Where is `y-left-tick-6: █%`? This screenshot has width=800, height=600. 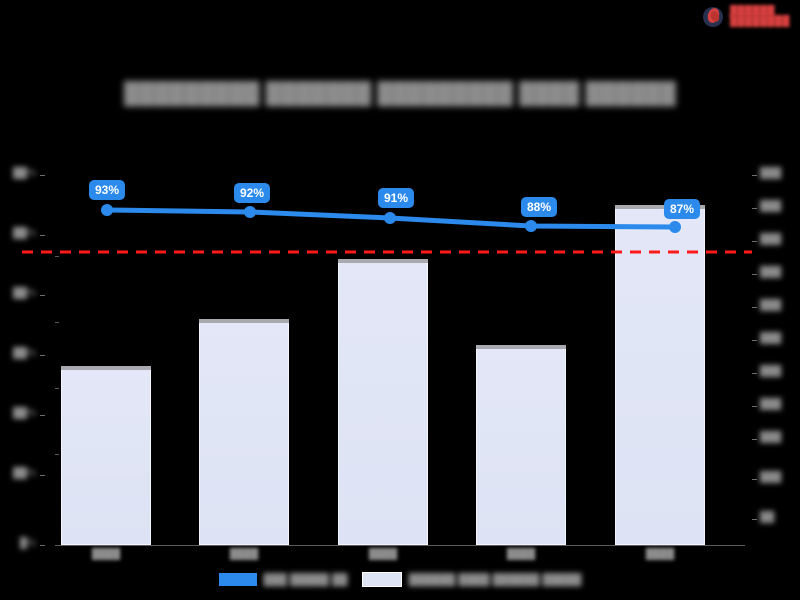
y-left-tick-6: █% is located at coordinates (28, 543).